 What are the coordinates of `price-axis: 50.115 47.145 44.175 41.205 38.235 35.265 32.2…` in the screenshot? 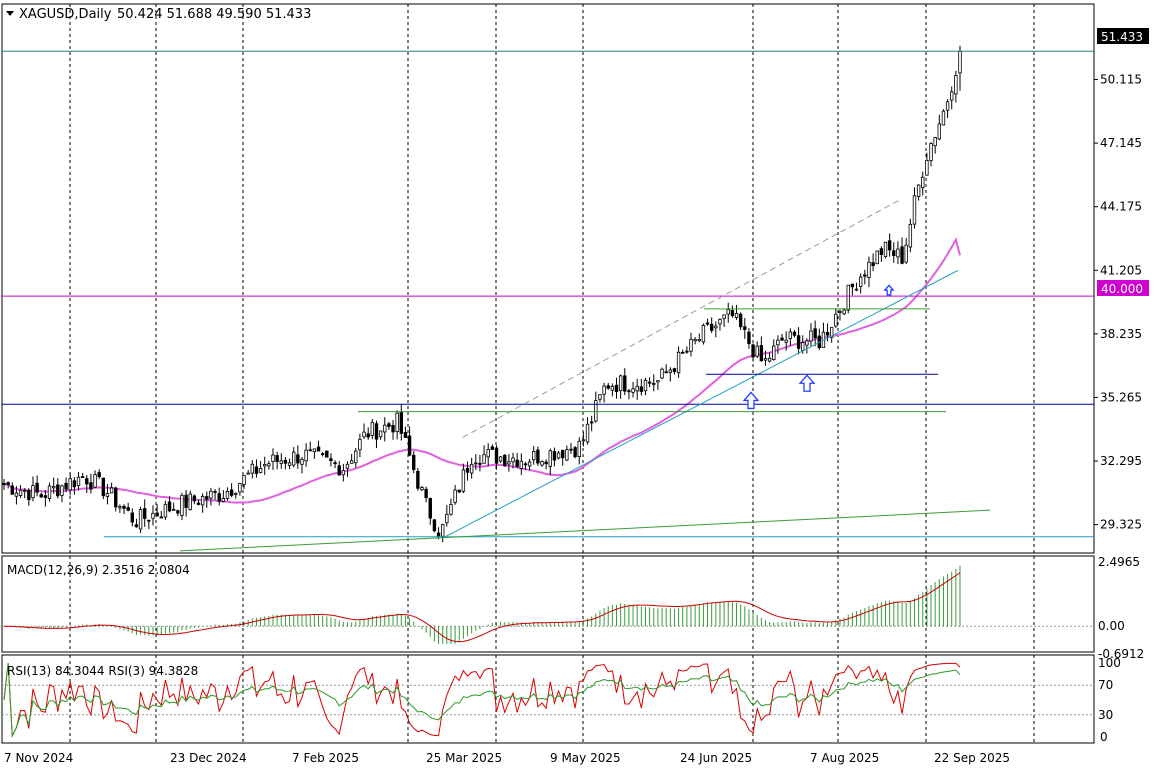 It's located at (1118, 302).